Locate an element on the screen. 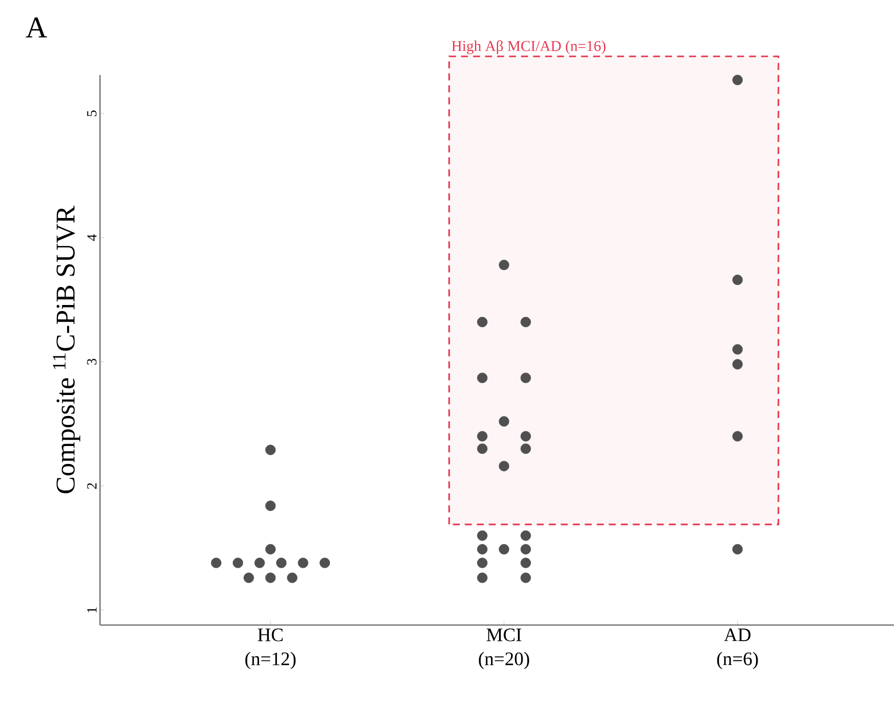  y-tick-label: 5 is located at coordinates (91, 113).